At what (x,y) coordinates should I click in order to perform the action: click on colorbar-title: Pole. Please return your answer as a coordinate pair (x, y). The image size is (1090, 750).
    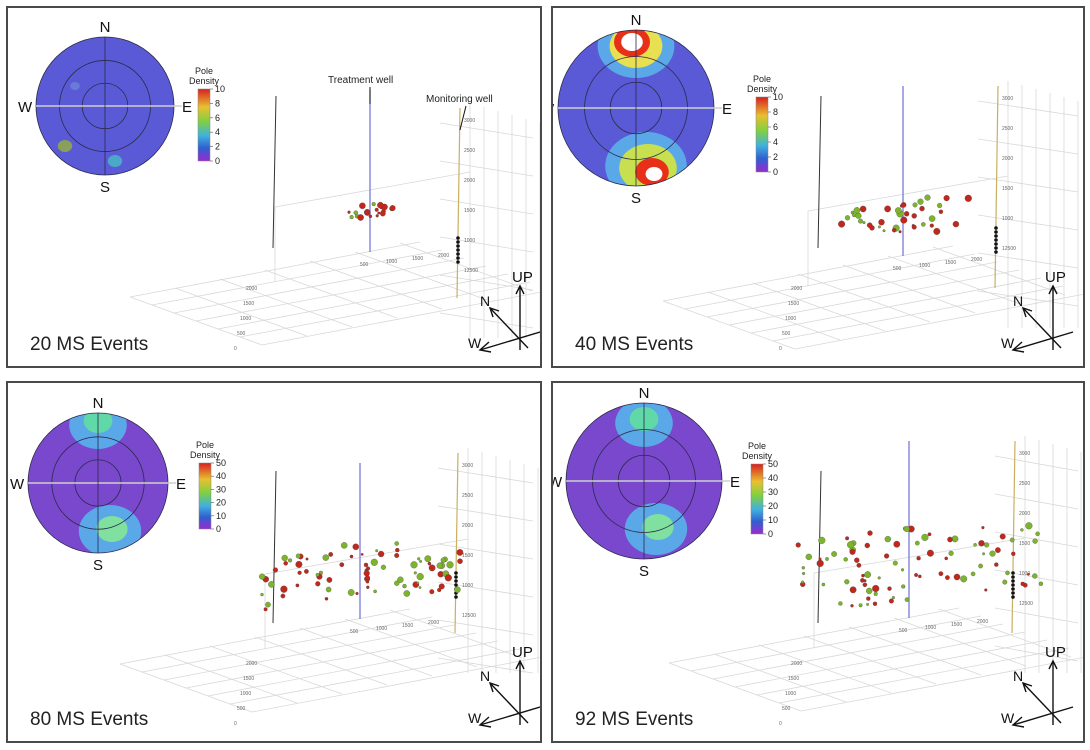
    Looking at the image, I should click on (205, 445).